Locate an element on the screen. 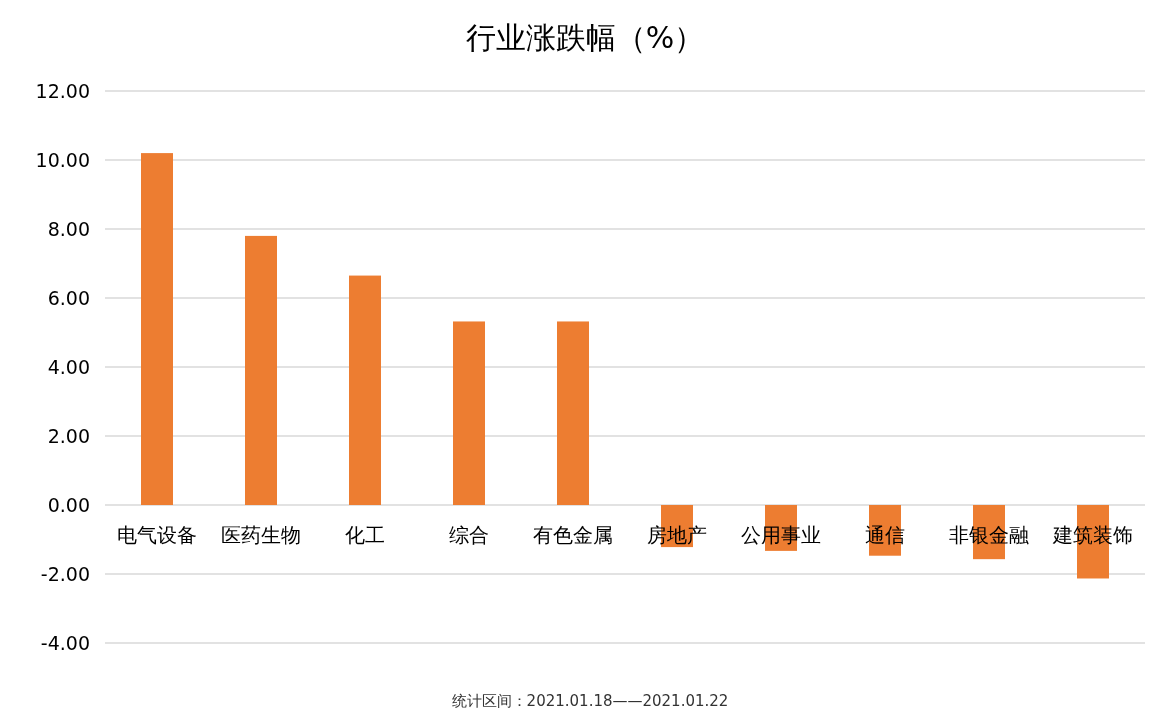 This screenshot has width=1170, height=726. x-tick-label: 电气设备 is located at coordinates (157, 535).